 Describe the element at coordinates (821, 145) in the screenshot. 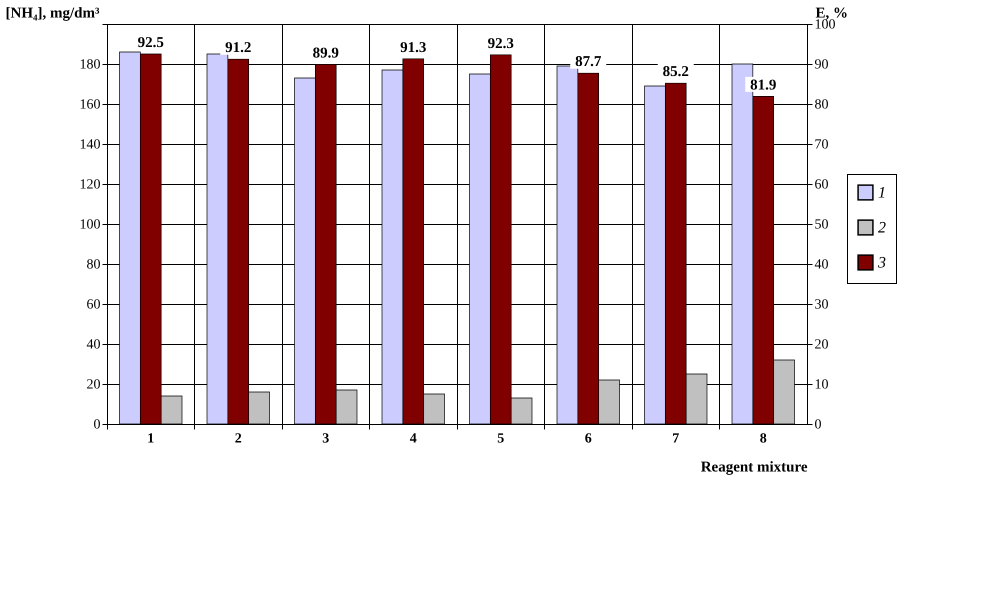

I see `y2-tick-label: 70` at that location.